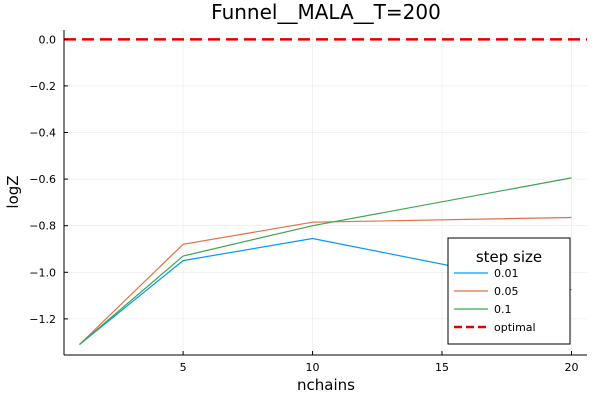  I want to click on y-tick-label: −0.2, so click(42, 86).